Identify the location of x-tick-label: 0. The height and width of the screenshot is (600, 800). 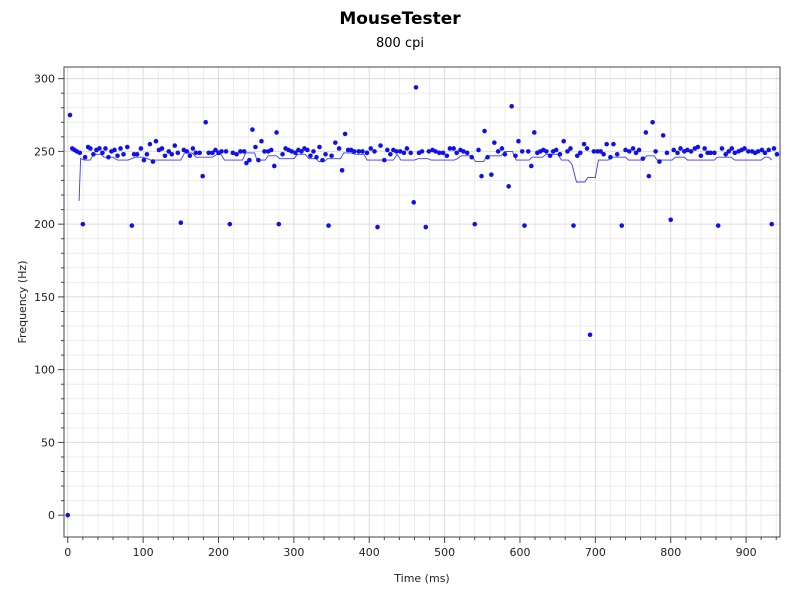
(67, 552).